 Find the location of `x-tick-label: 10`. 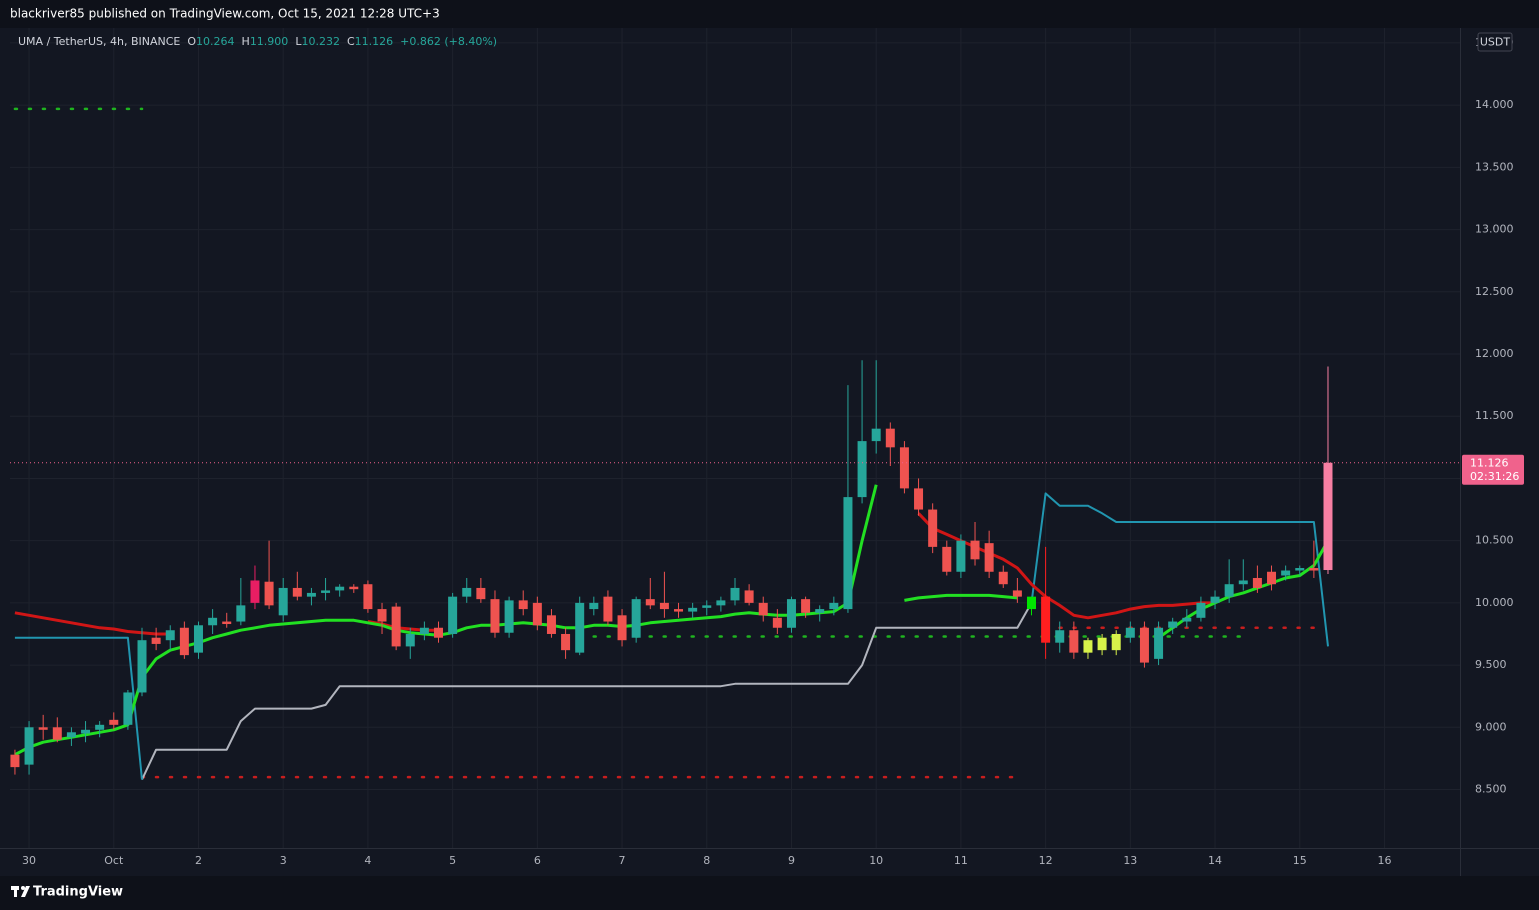

x-tick-label: 10 is located at coordinates (876, 860).